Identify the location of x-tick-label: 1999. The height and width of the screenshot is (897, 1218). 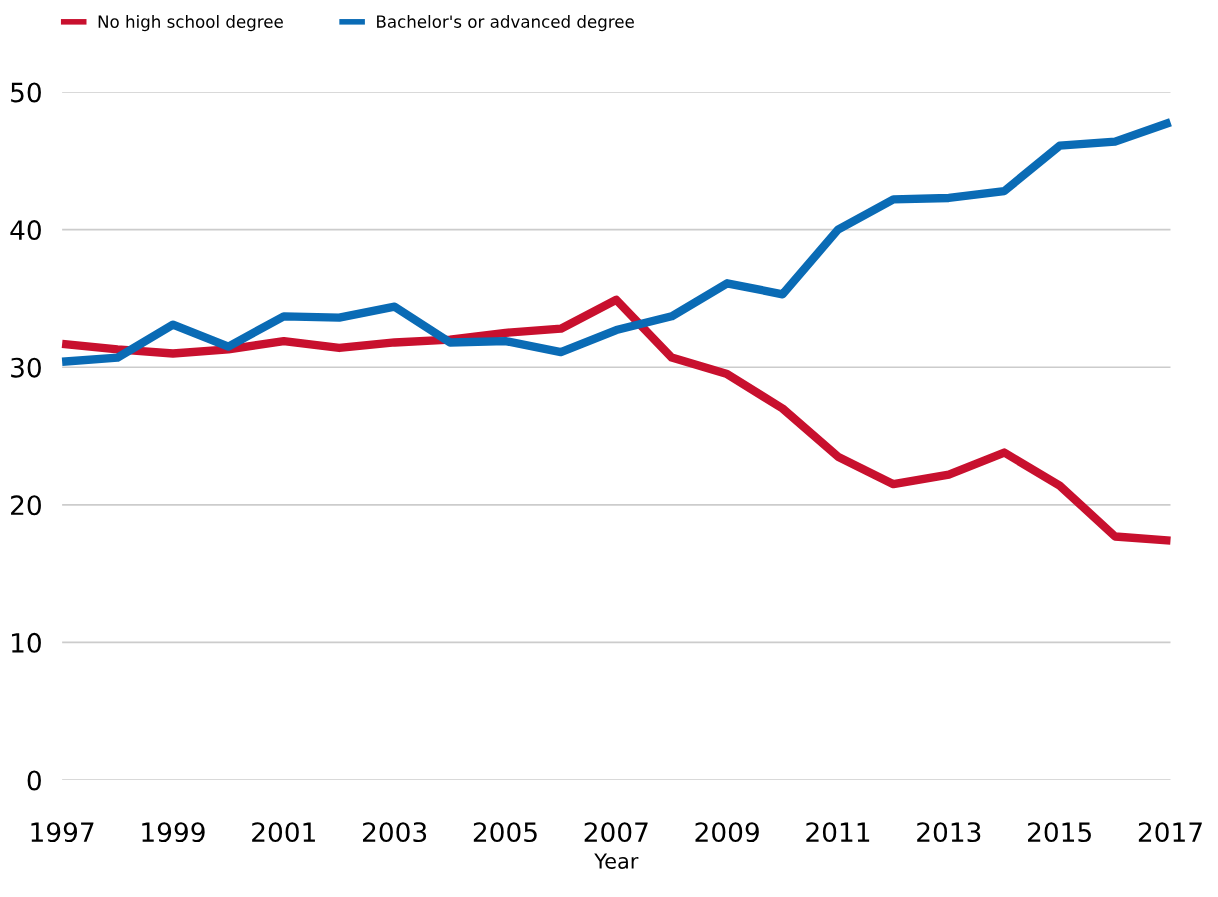
(173, 832).